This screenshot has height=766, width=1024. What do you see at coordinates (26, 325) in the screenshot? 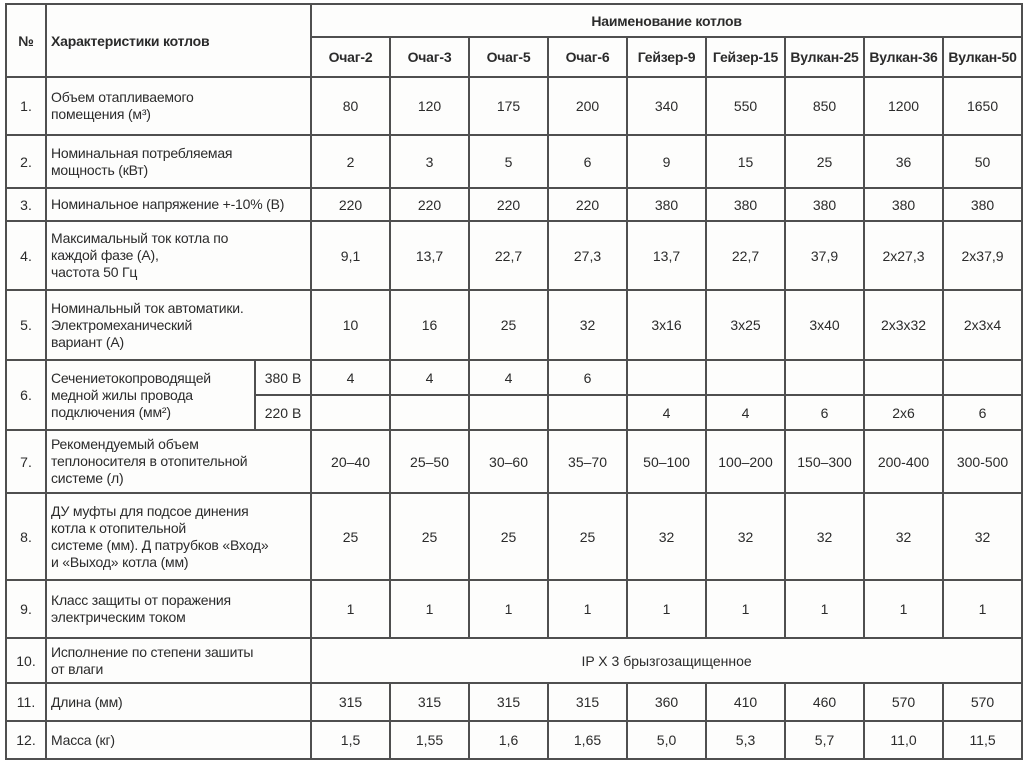
I see `row-number: 5.` at bounding box center [26, 325].